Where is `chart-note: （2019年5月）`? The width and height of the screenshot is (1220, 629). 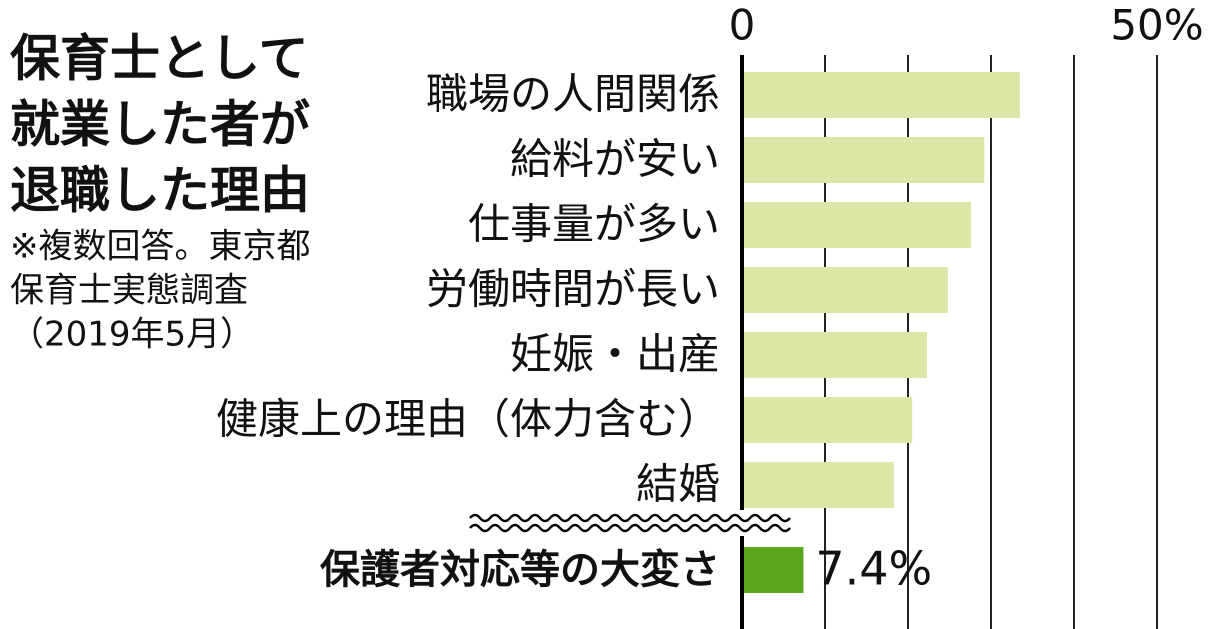 chart-note: （2019年5月） is located at coordinates (132, 335).